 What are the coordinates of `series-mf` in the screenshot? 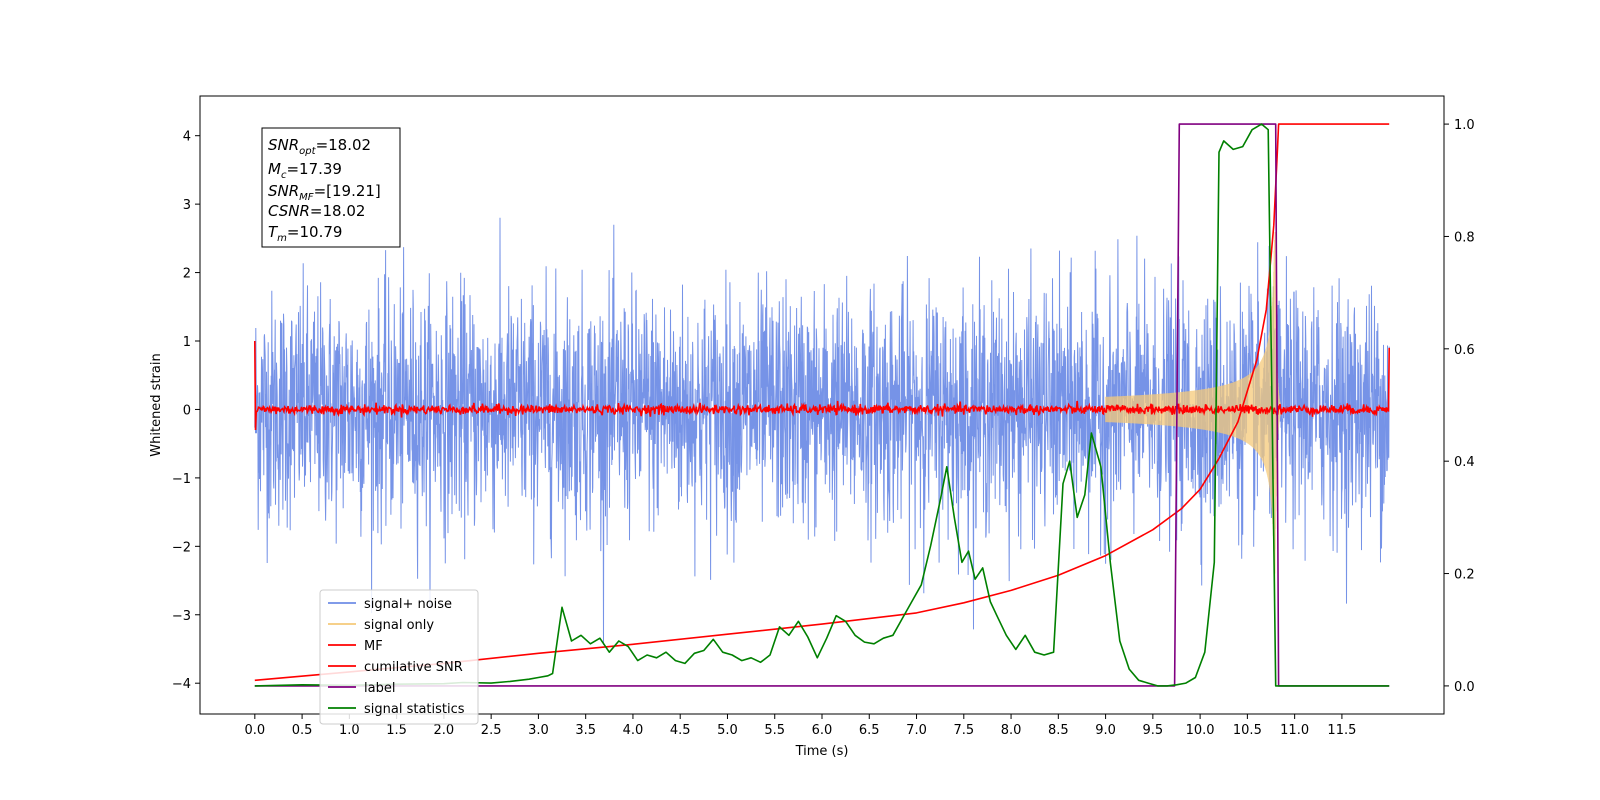 It's located at (822, 385).